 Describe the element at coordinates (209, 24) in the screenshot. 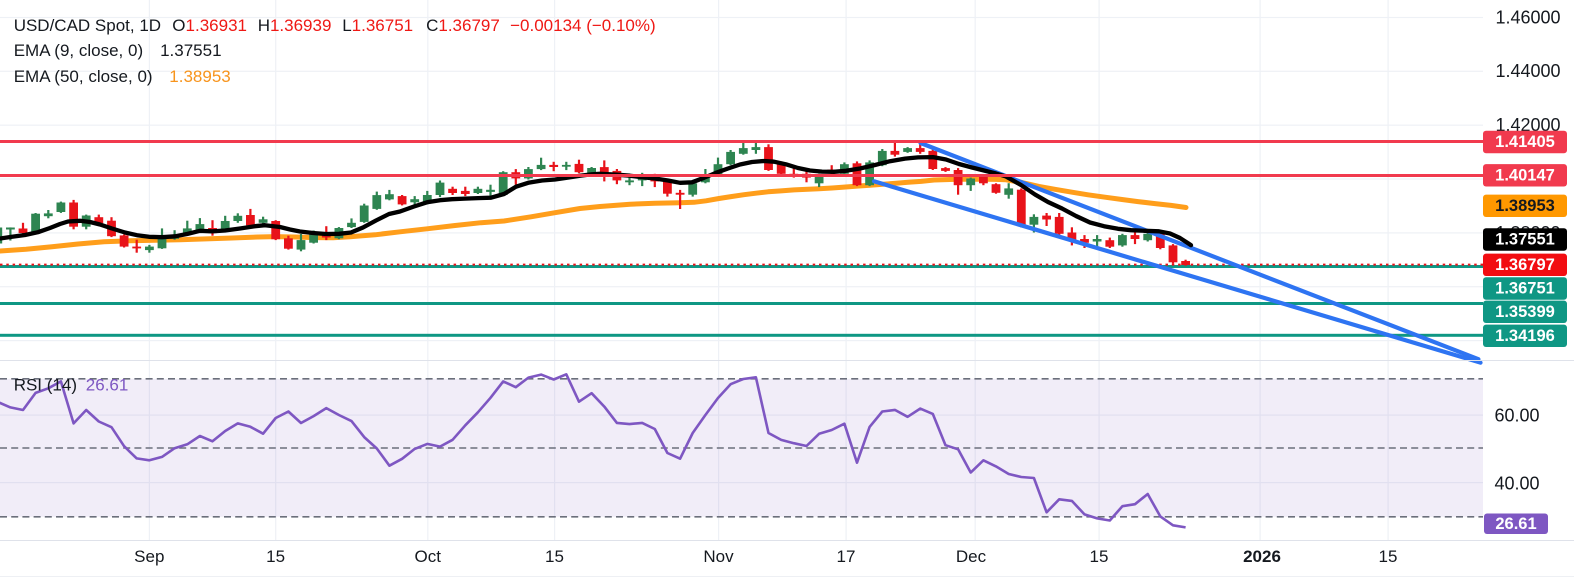

I see `svg-text: O1.36931` at that location.